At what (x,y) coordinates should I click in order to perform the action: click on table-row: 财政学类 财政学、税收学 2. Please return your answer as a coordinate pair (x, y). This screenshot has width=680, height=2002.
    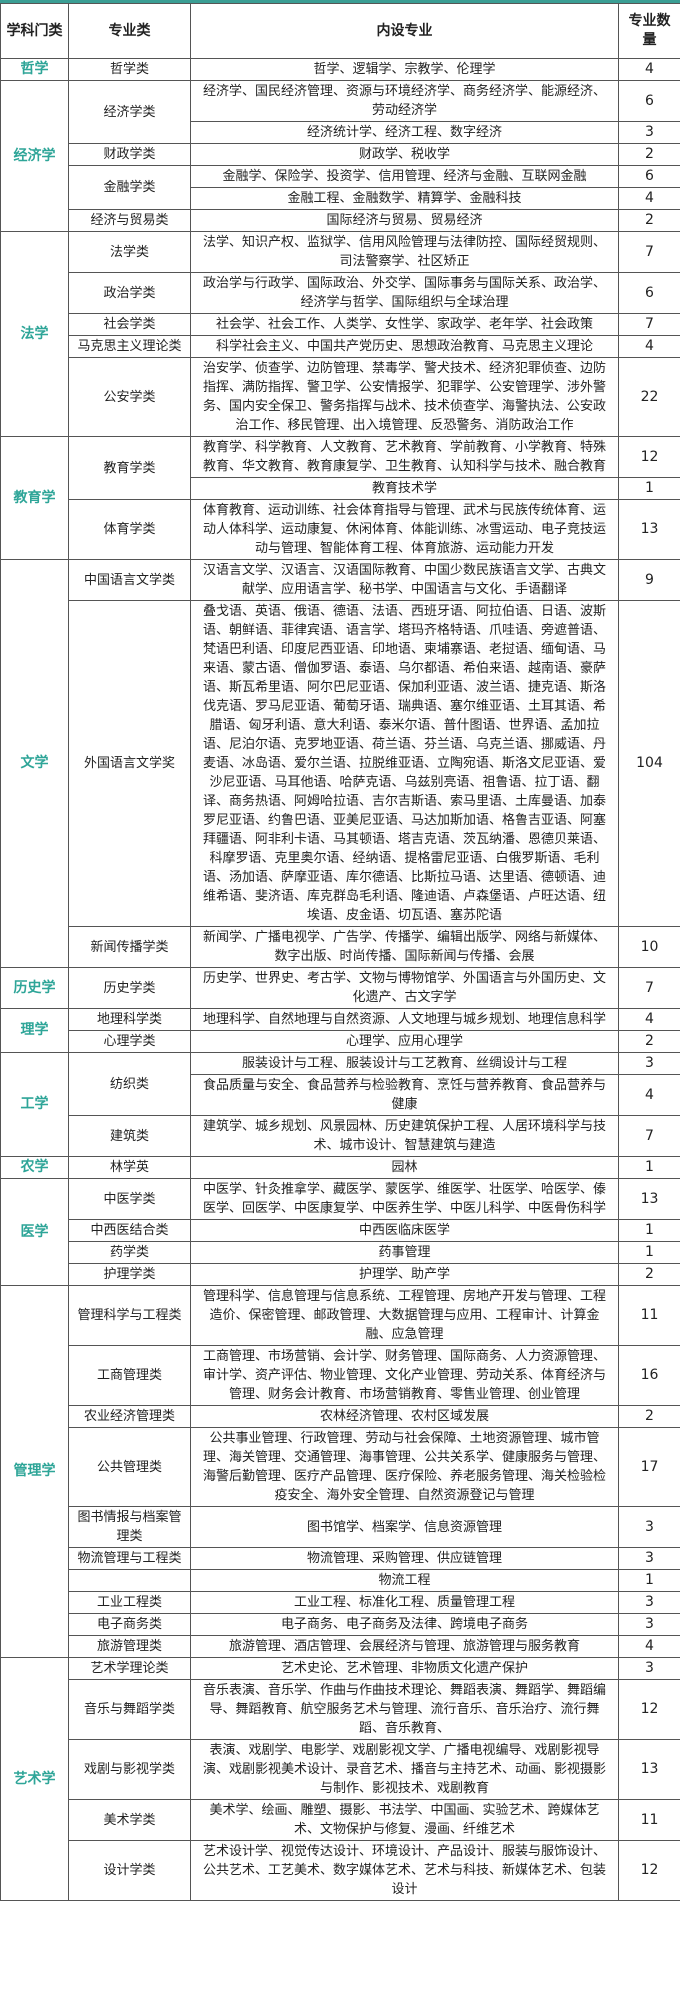
    Looking at the image, I should click on (340, 154).